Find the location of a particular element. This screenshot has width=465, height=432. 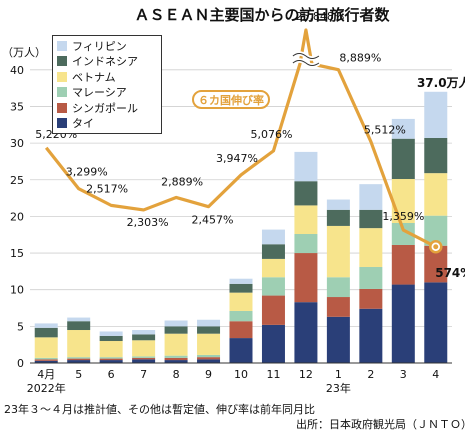

y-tick-label: 5 is located at coordinates (20, 326).